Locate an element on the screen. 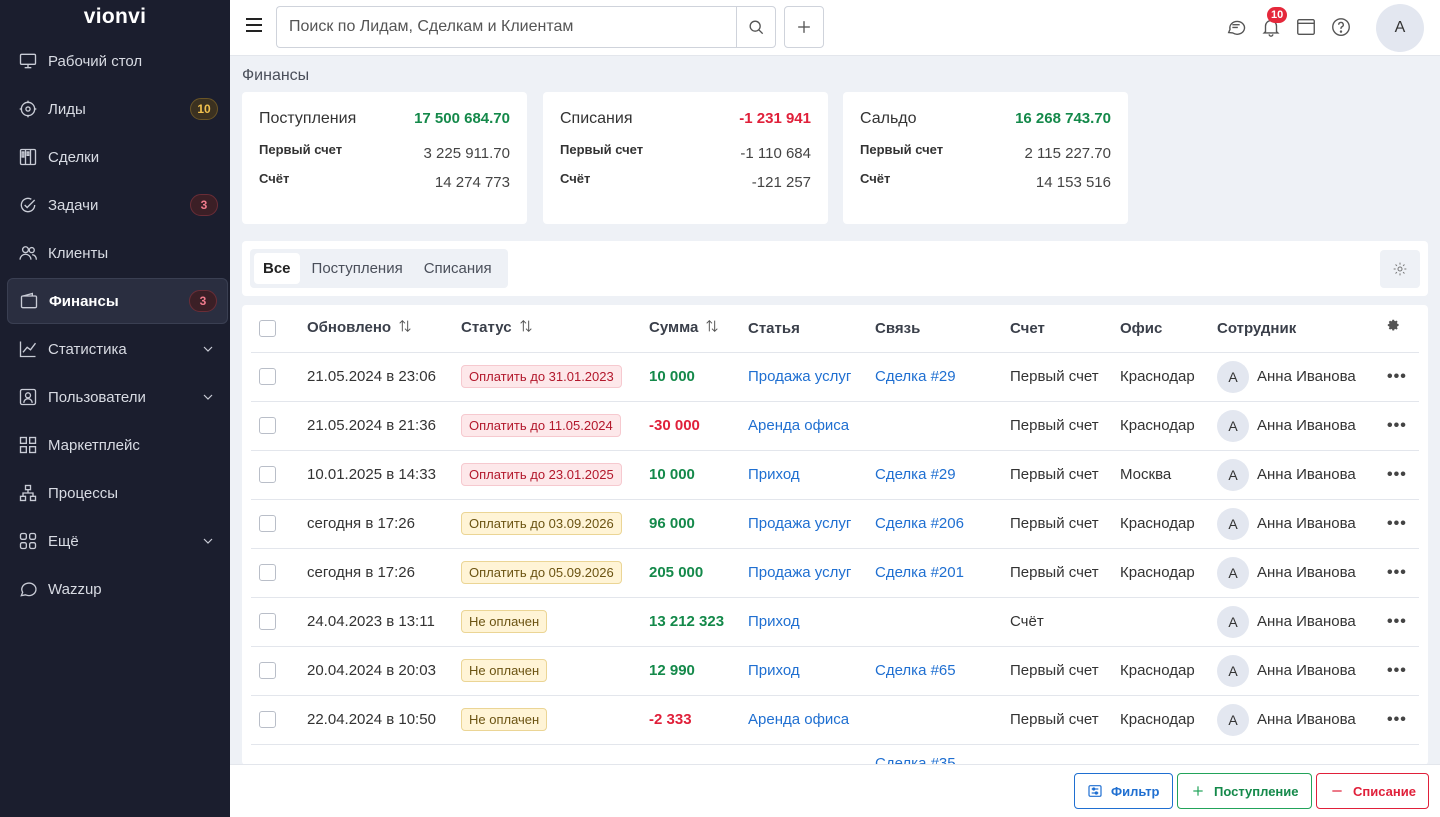 The width and height of the screenshot is (1440, 817). status-badge: Не оплачен is located at coordinates (504, 670).